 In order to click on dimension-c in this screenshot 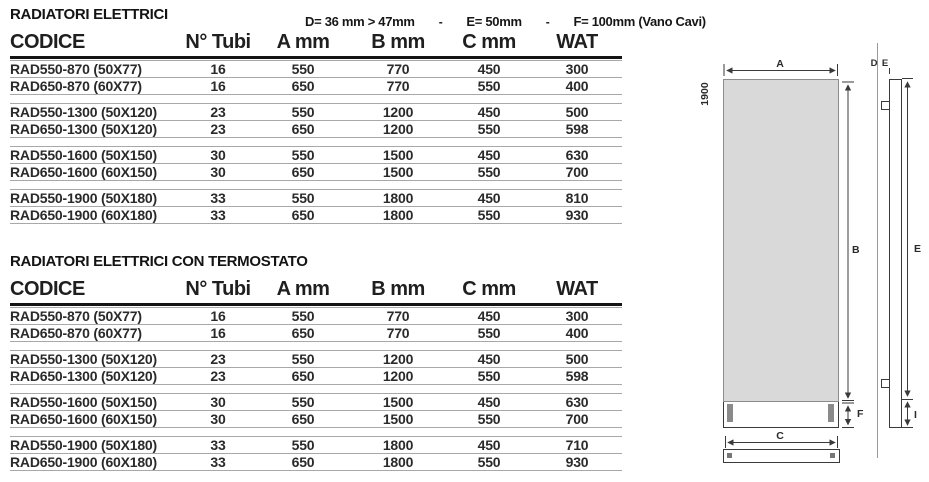, I will do `click(781, 442)`.